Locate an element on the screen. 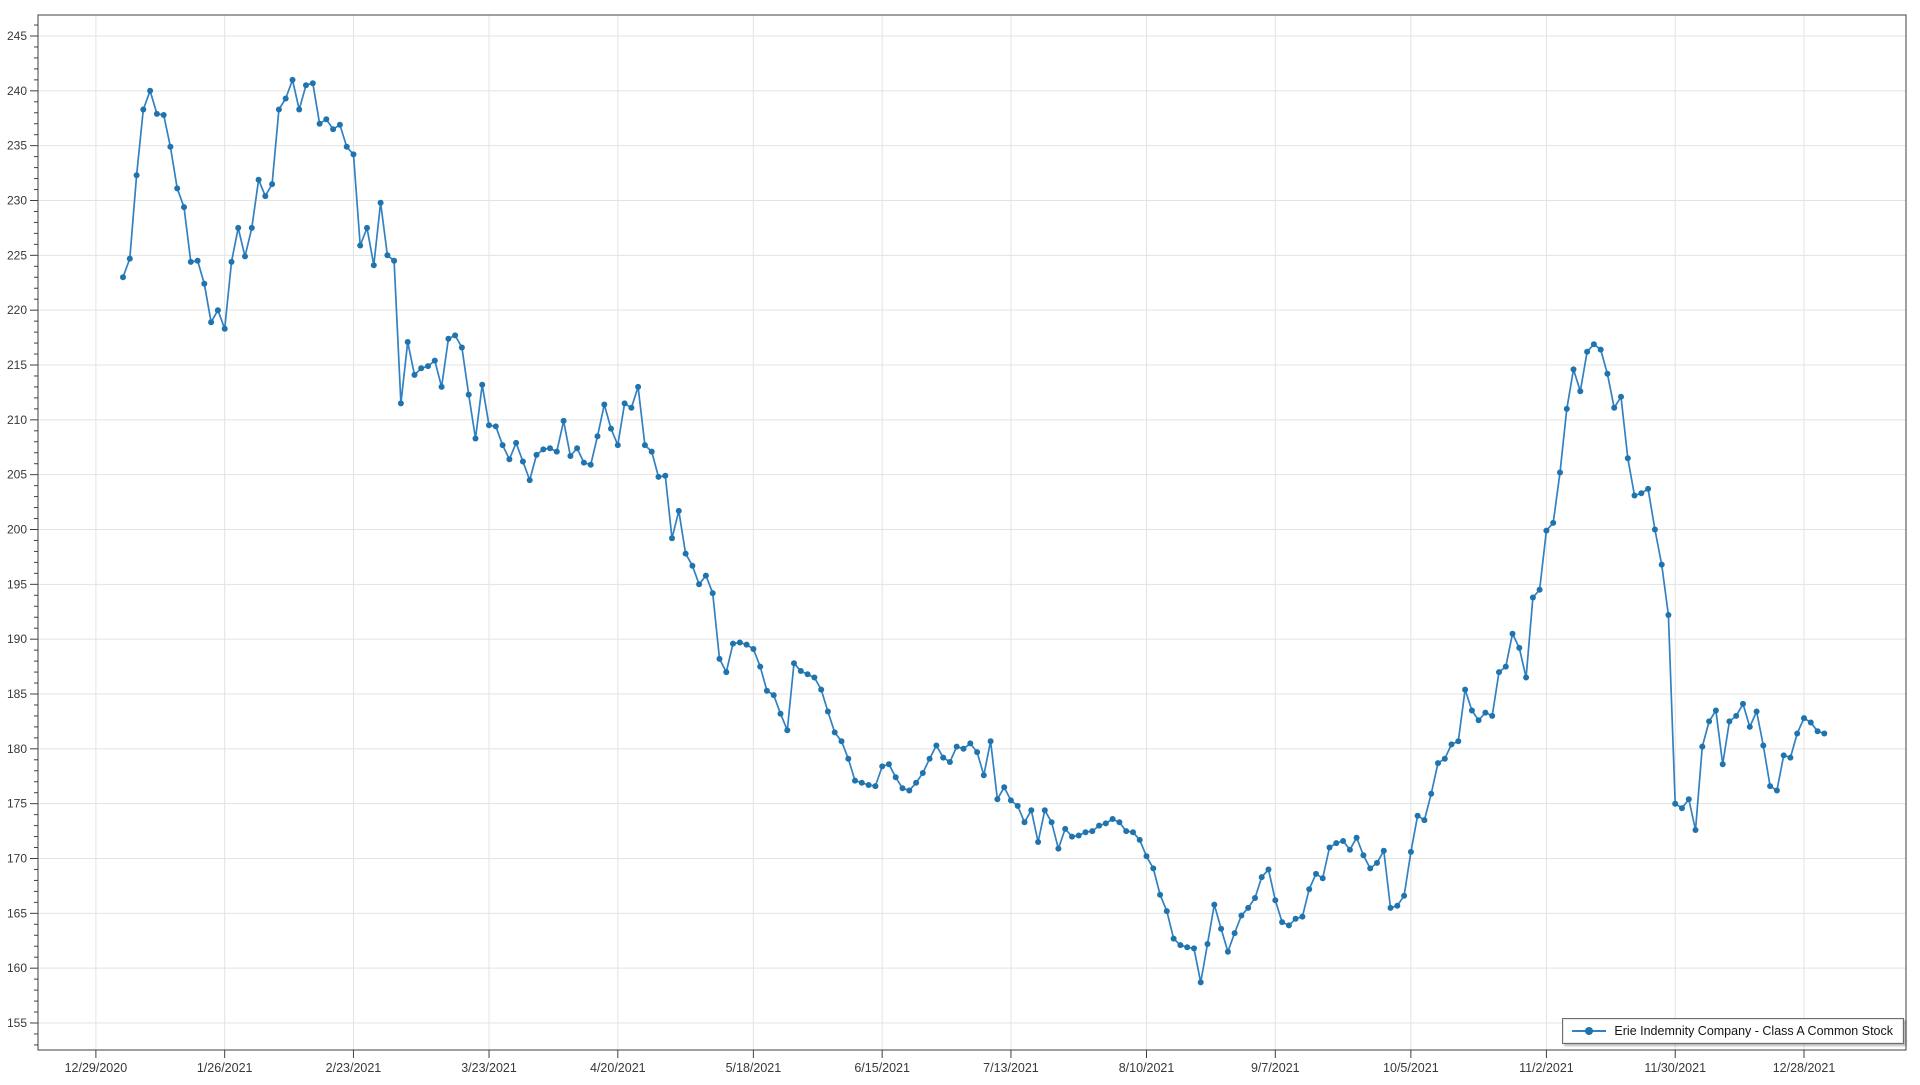  y-tick-label: 155 is located at coordinates (17, 1023).